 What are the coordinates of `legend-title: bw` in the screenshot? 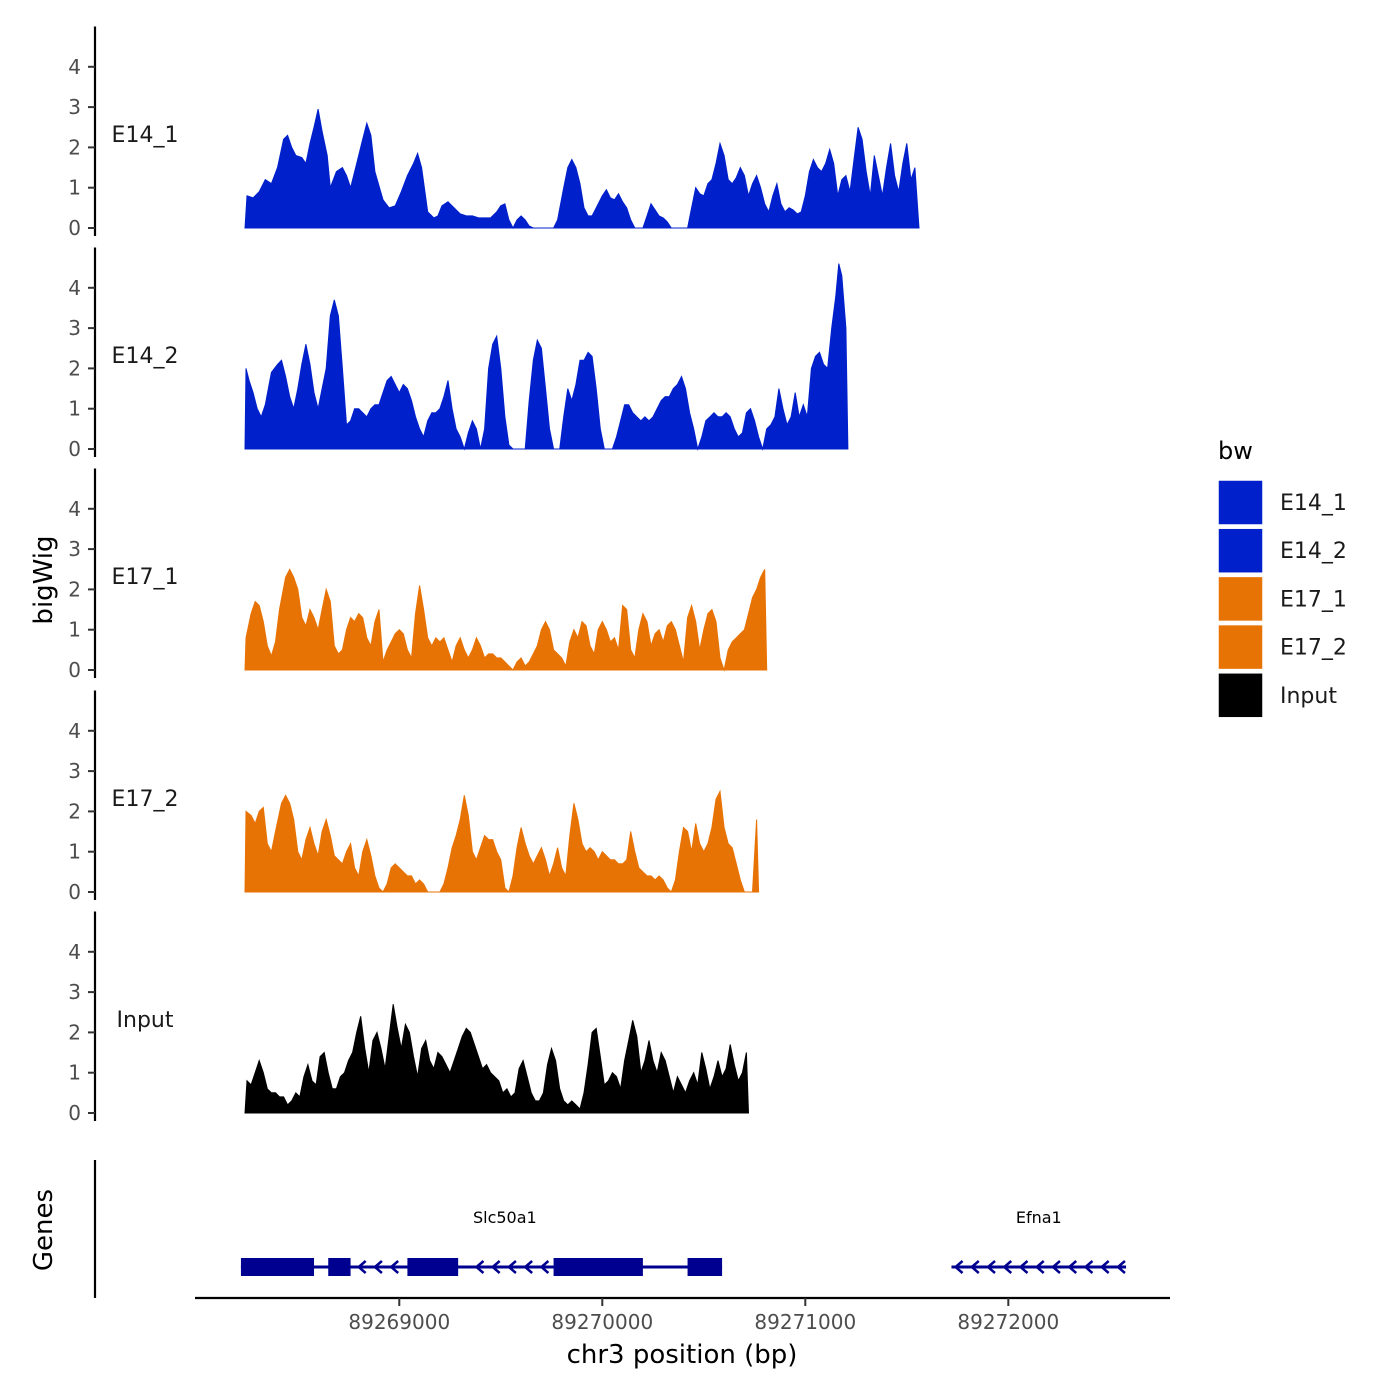 It's located at (1235, 451).